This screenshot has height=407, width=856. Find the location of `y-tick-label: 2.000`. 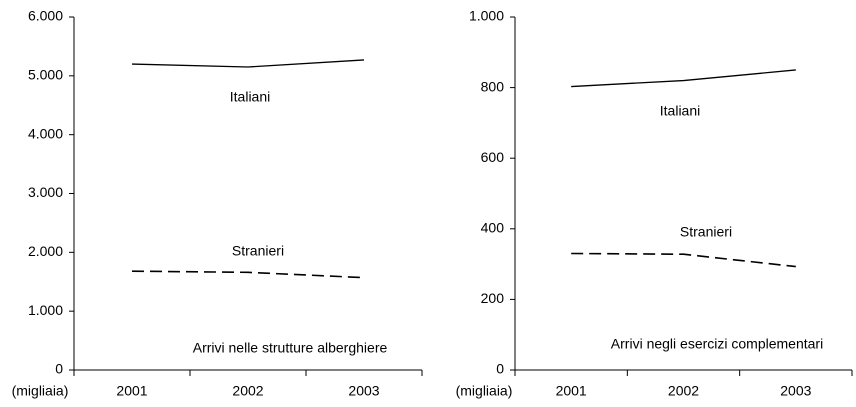

y-tick-label: 2.000 is located at coordinates (45, 251).